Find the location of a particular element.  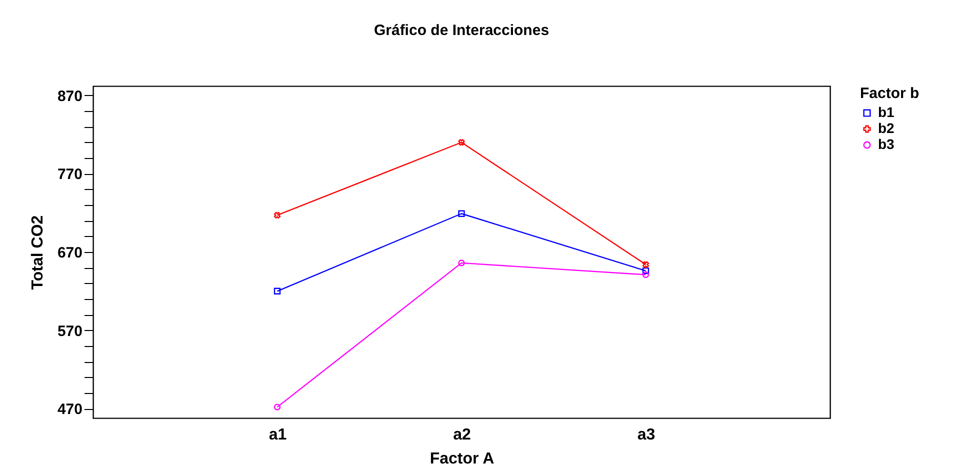

y-tick-label: 470 is located at coordinates (69, 409).